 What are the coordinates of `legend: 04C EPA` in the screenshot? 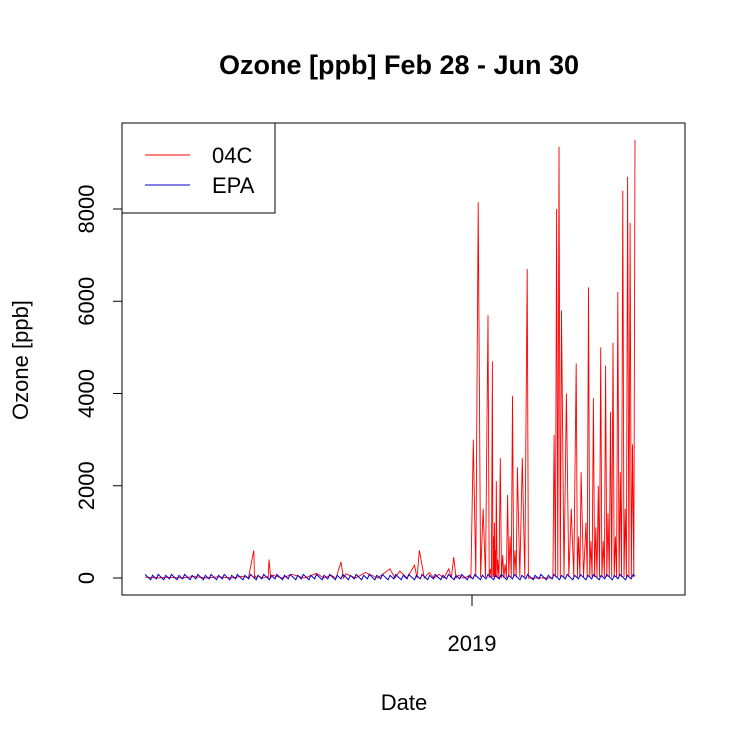 It's located at (198, 168).